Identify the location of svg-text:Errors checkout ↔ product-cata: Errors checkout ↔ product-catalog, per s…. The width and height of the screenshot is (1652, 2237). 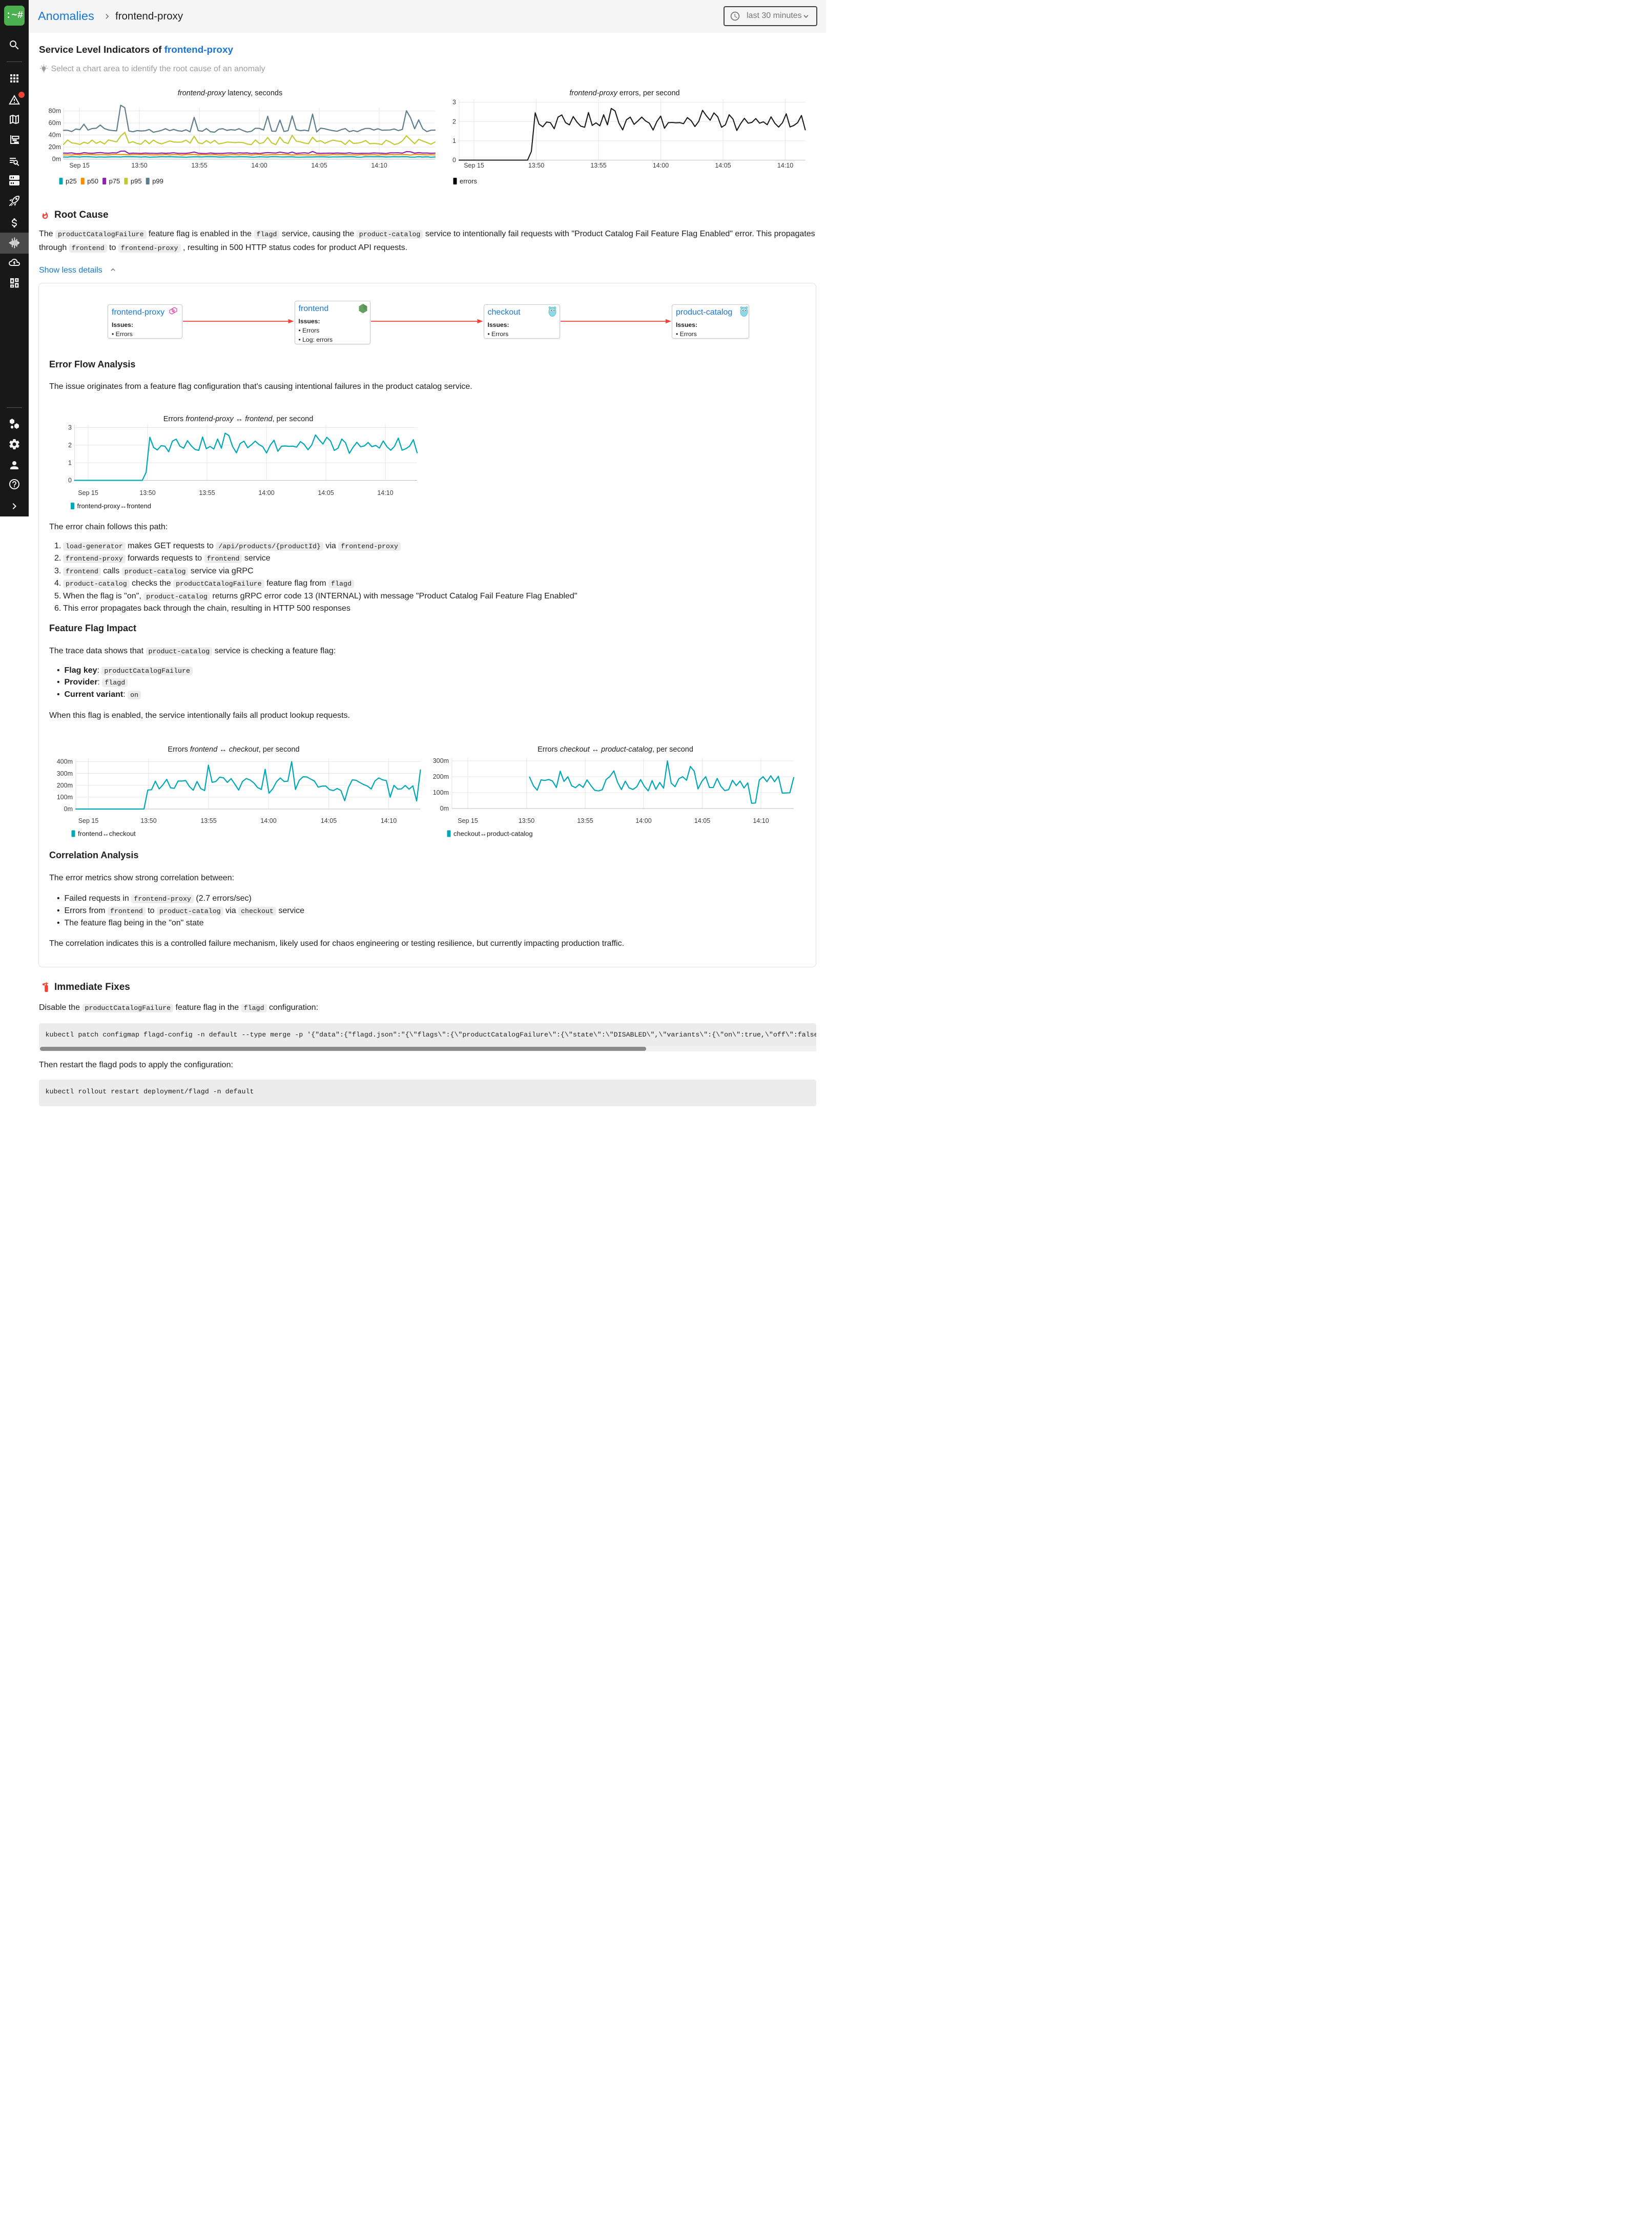
(615, 749).